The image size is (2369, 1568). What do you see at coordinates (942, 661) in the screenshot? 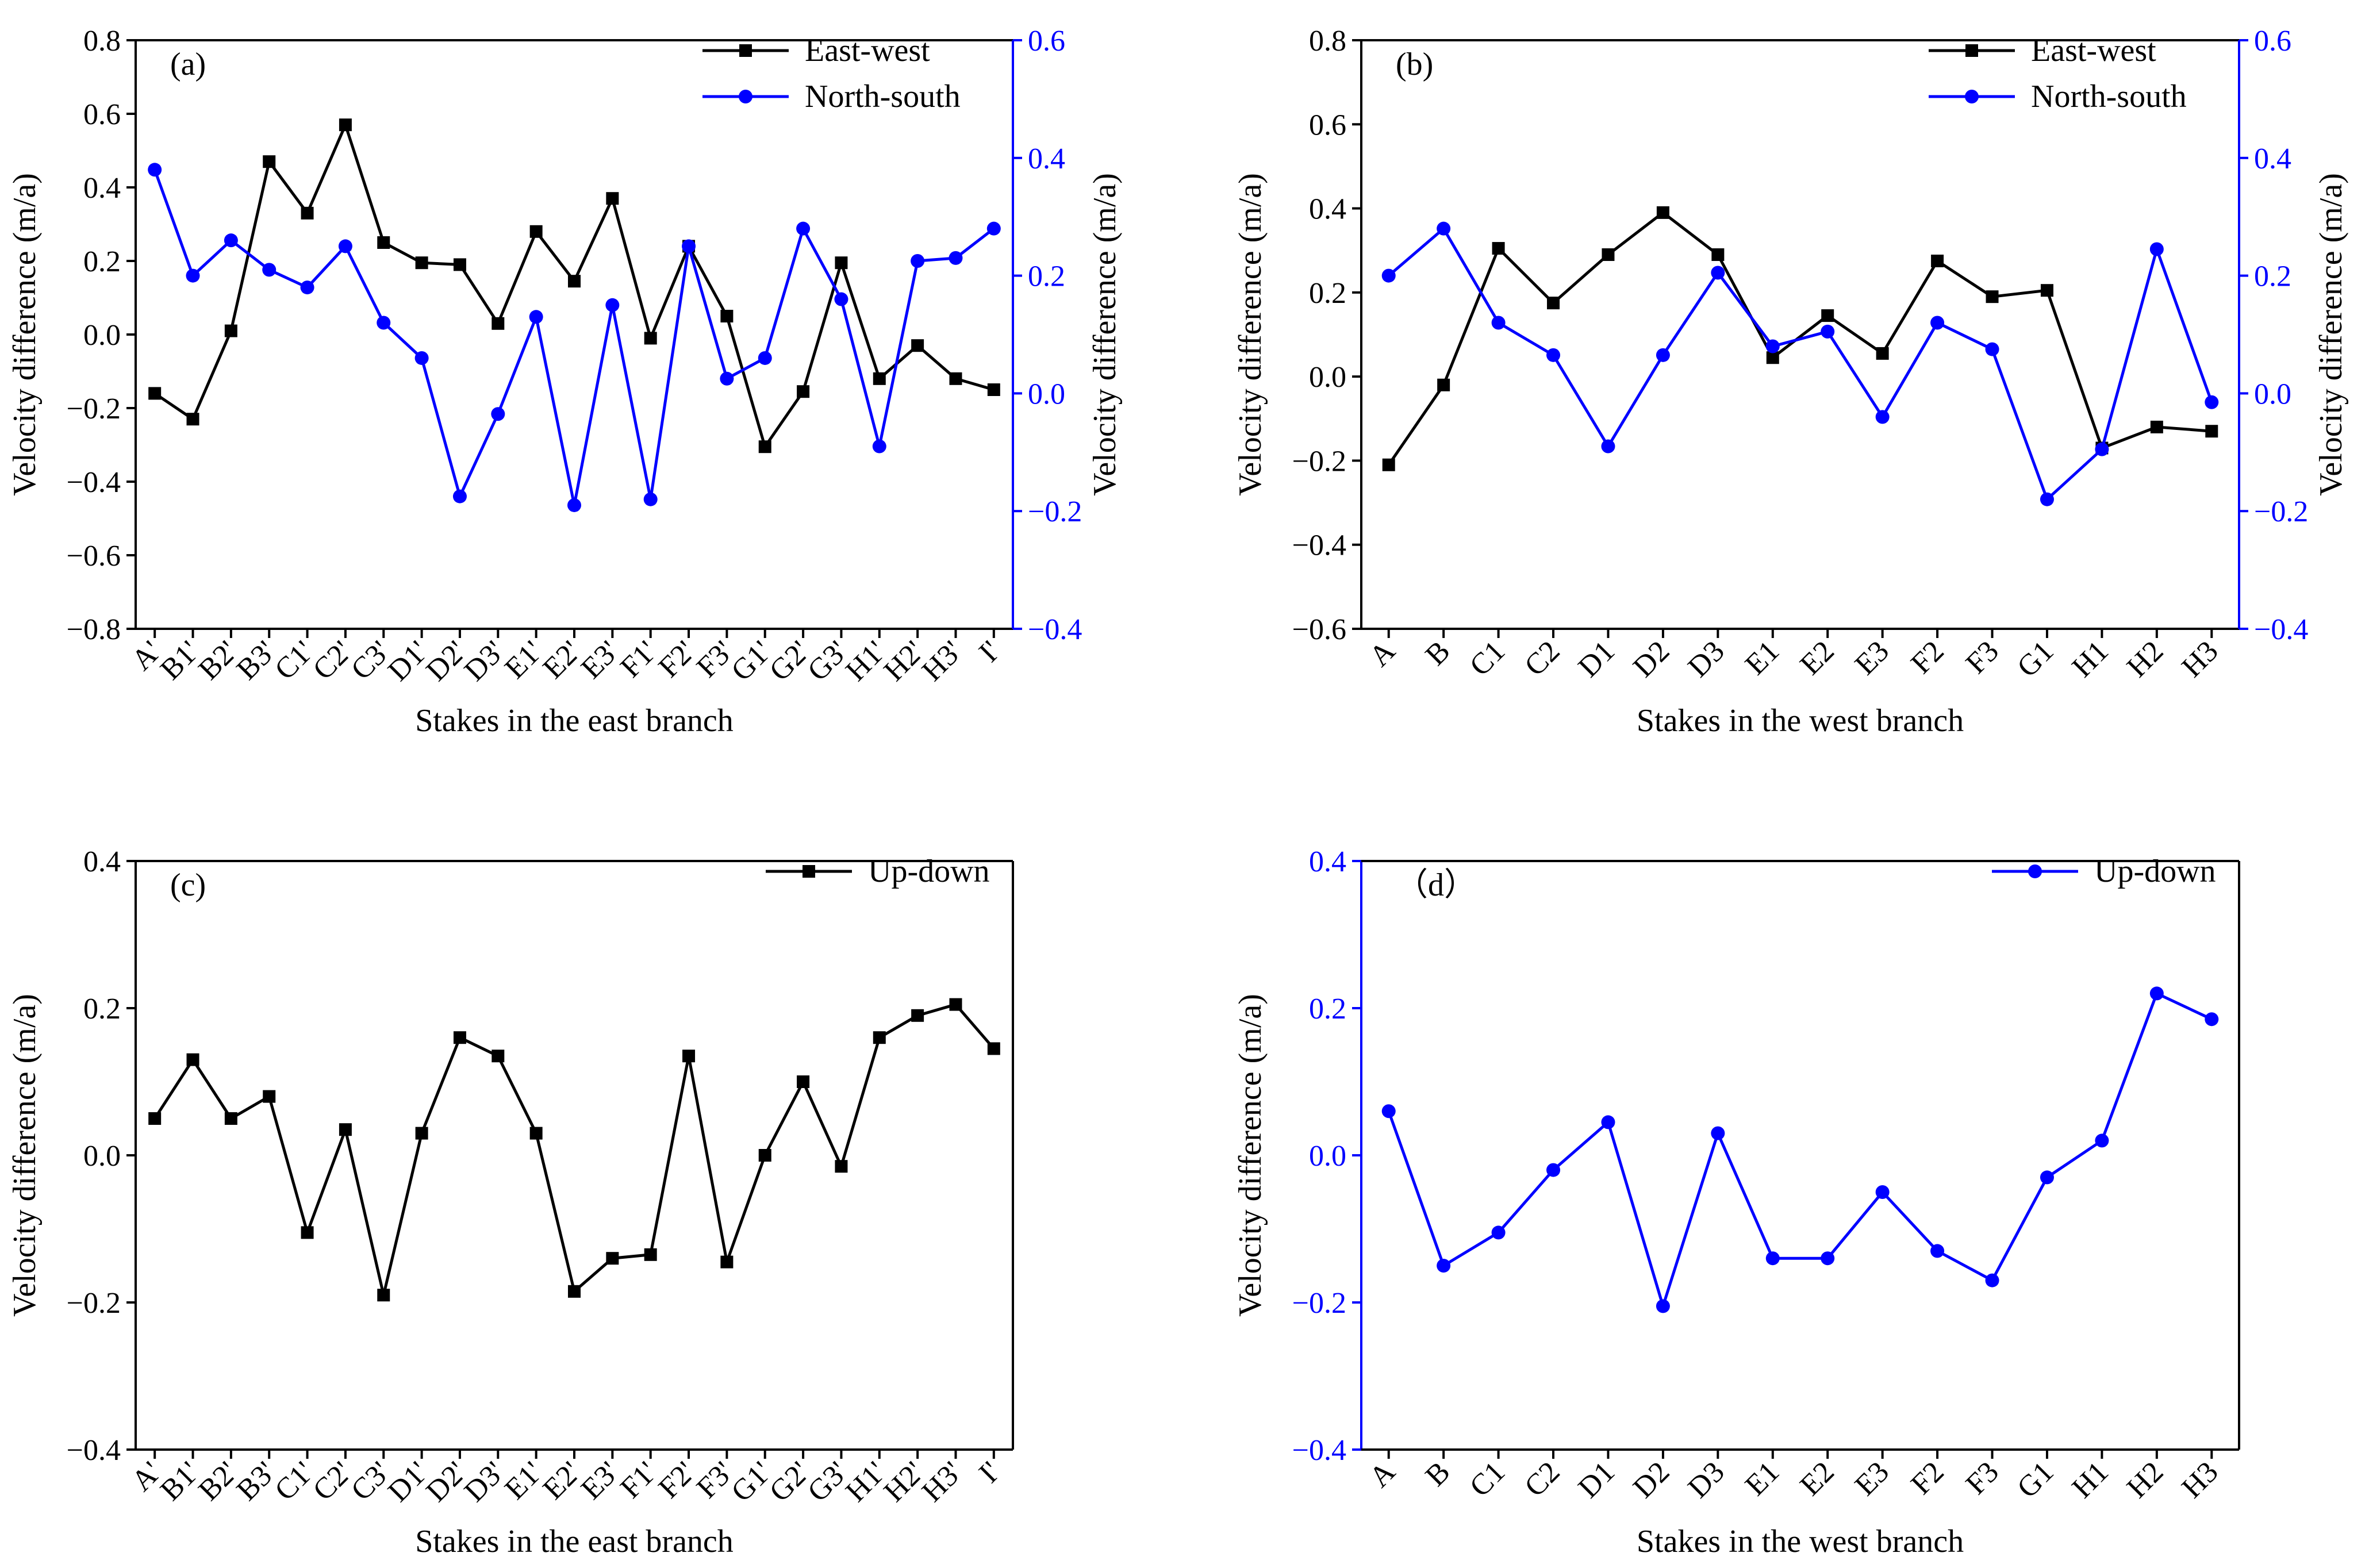
I see `x-tick-label: H3'` at bounding box center [942, 661].